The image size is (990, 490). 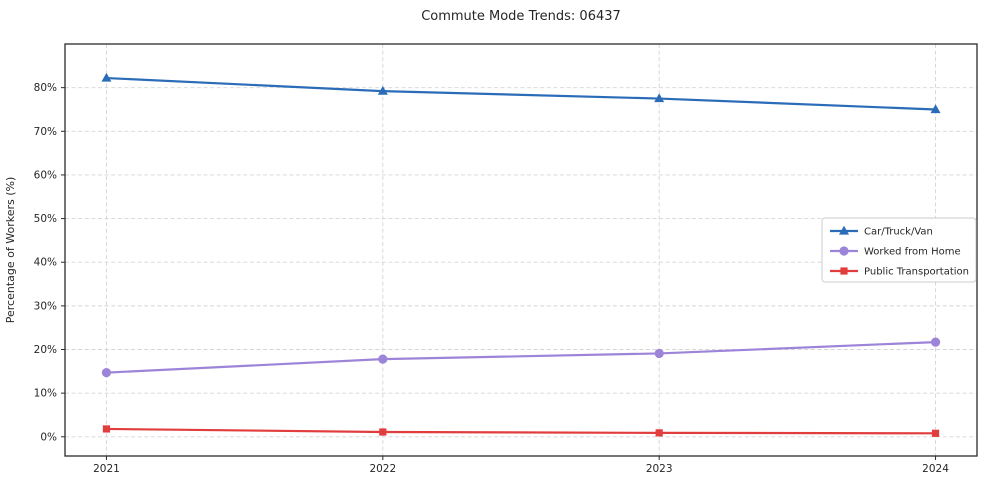 I want to click on y-tick-label: 80%, so click(x=45, y=88).